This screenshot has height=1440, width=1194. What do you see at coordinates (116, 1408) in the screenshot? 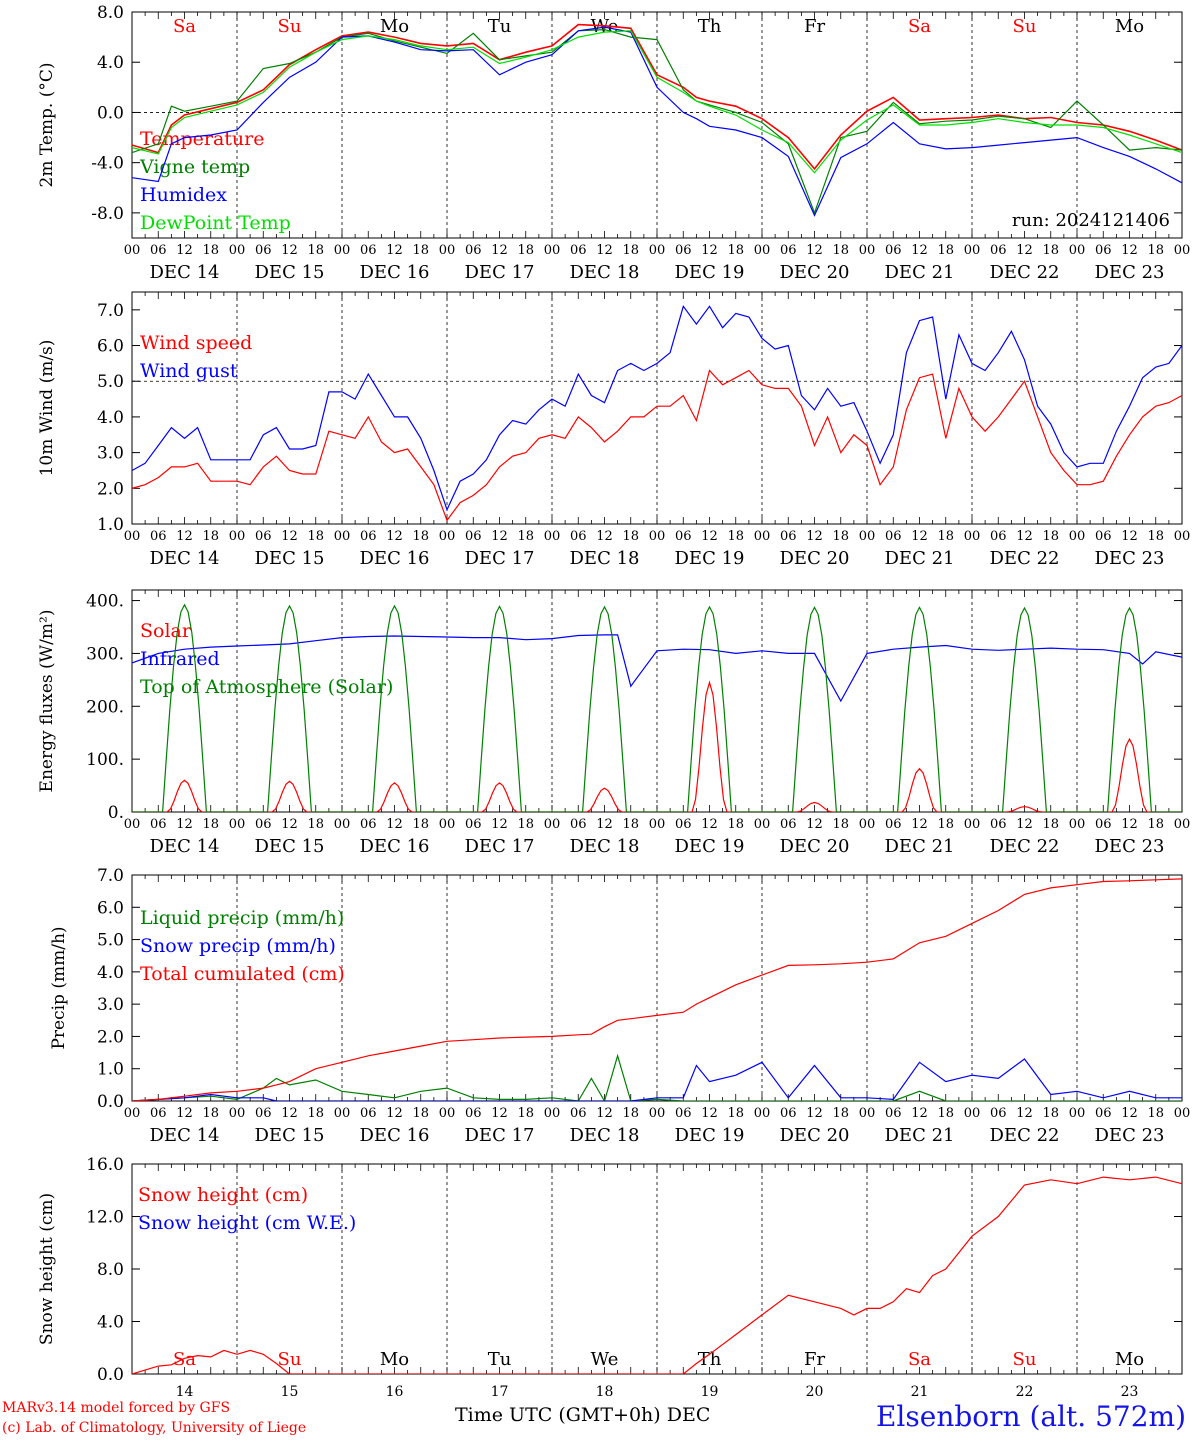
I see `credit-line-1: MARv3.14 model forced by GFS` at bounding box center [116, 1408].